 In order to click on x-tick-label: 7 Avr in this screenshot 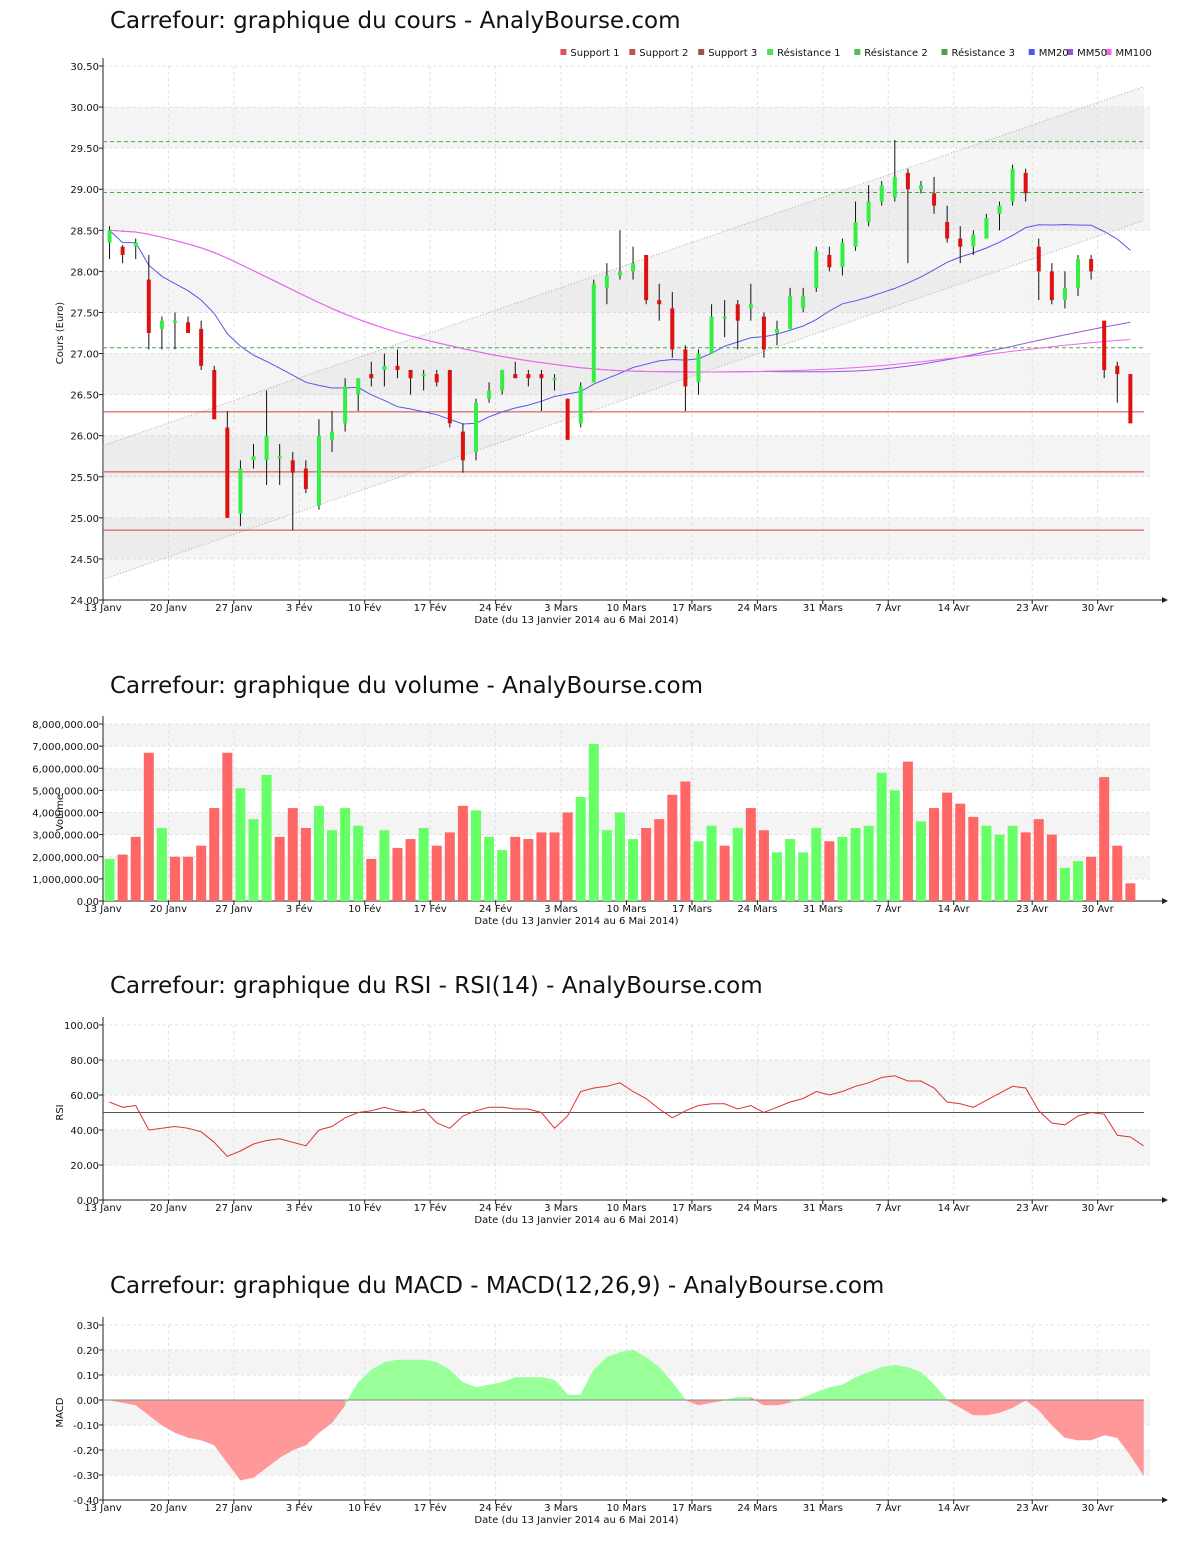, I will do `click(888, 1508)`.